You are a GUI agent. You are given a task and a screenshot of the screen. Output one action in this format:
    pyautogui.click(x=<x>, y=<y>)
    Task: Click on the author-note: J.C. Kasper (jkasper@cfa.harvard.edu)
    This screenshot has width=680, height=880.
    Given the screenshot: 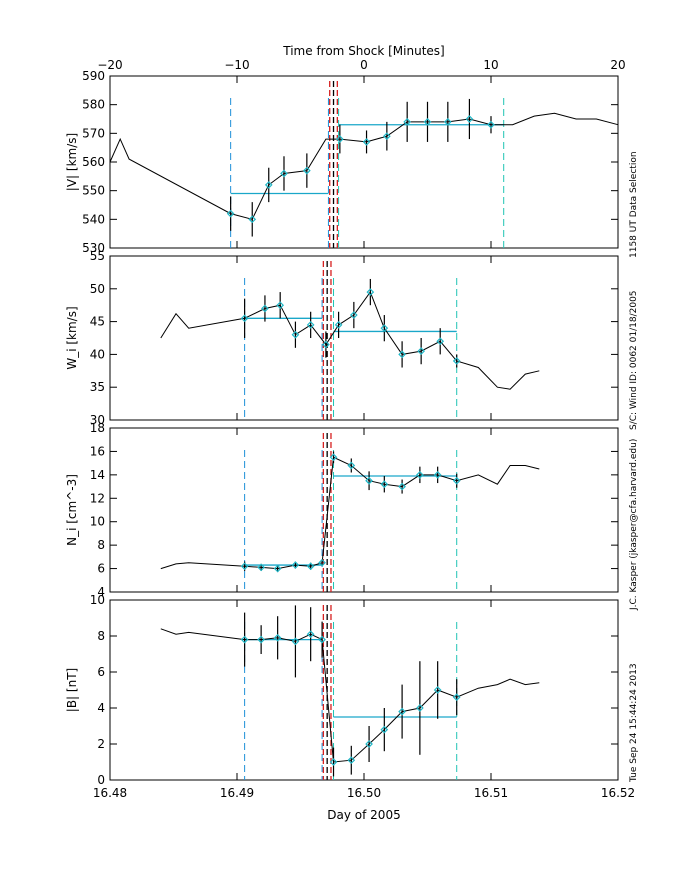 What is the action you would take?
    pyautogui.click(x=634, y=525)
    